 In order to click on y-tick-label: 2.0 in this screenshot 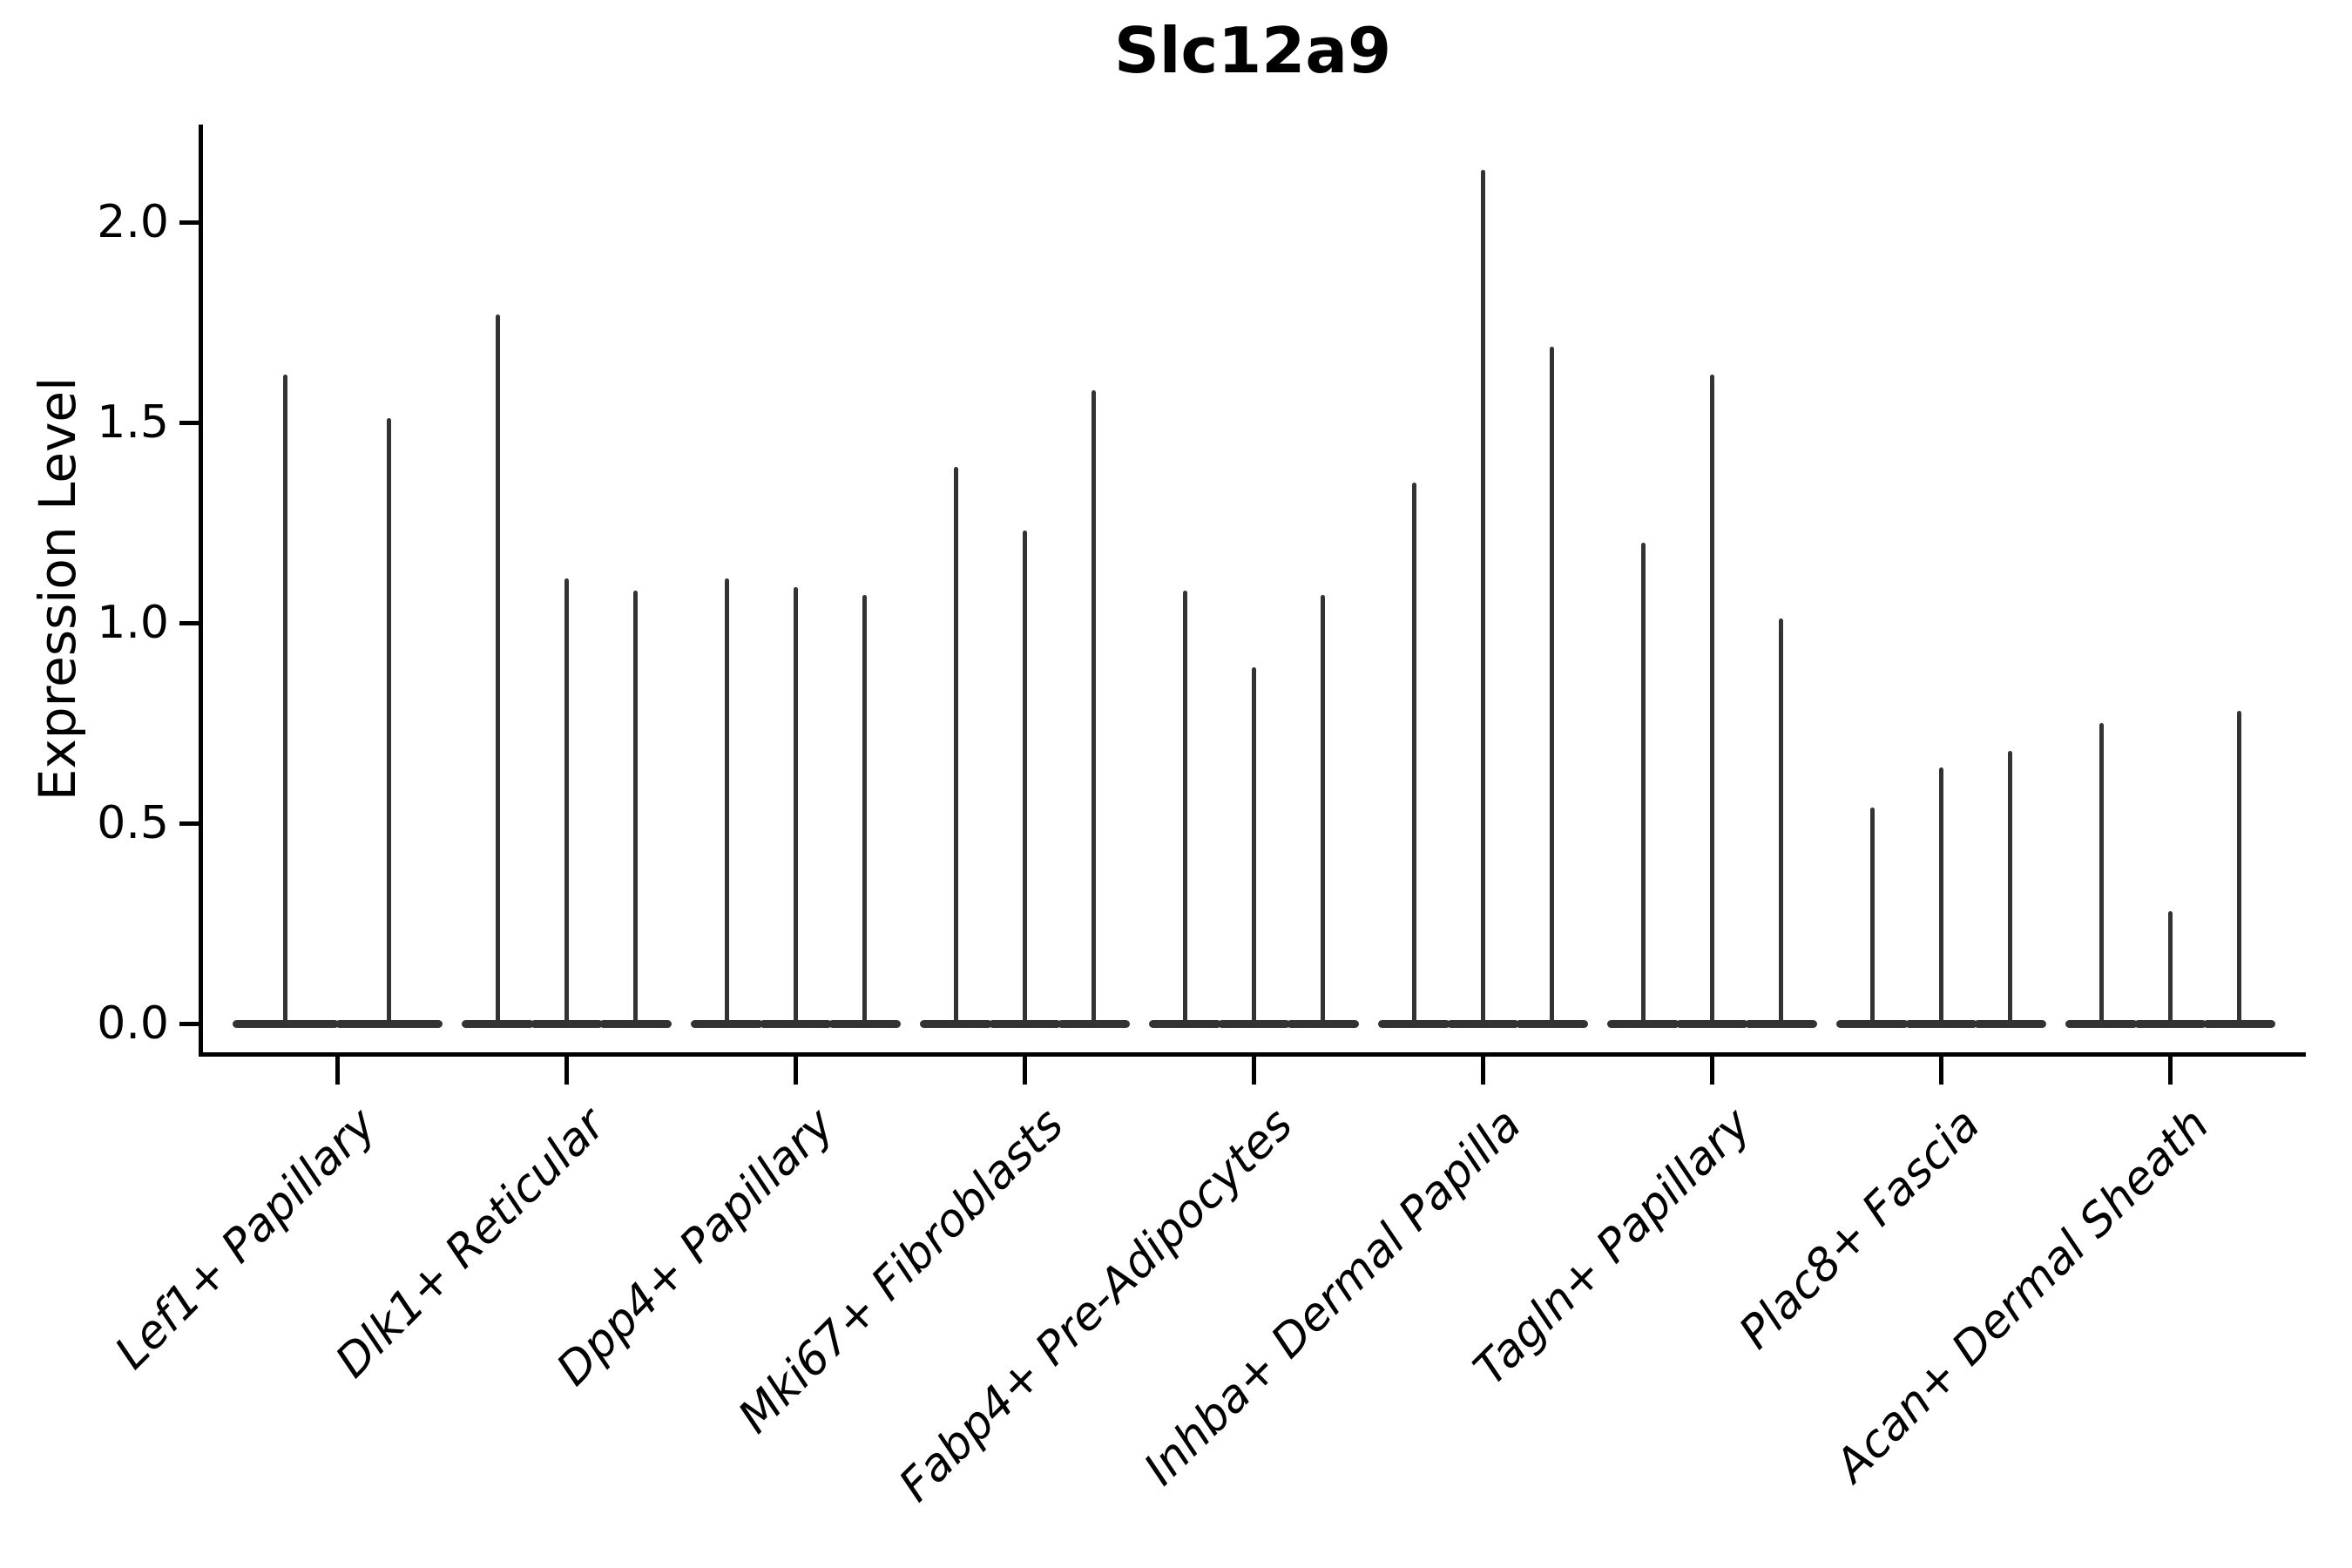, I will do `click(133, 222)`.